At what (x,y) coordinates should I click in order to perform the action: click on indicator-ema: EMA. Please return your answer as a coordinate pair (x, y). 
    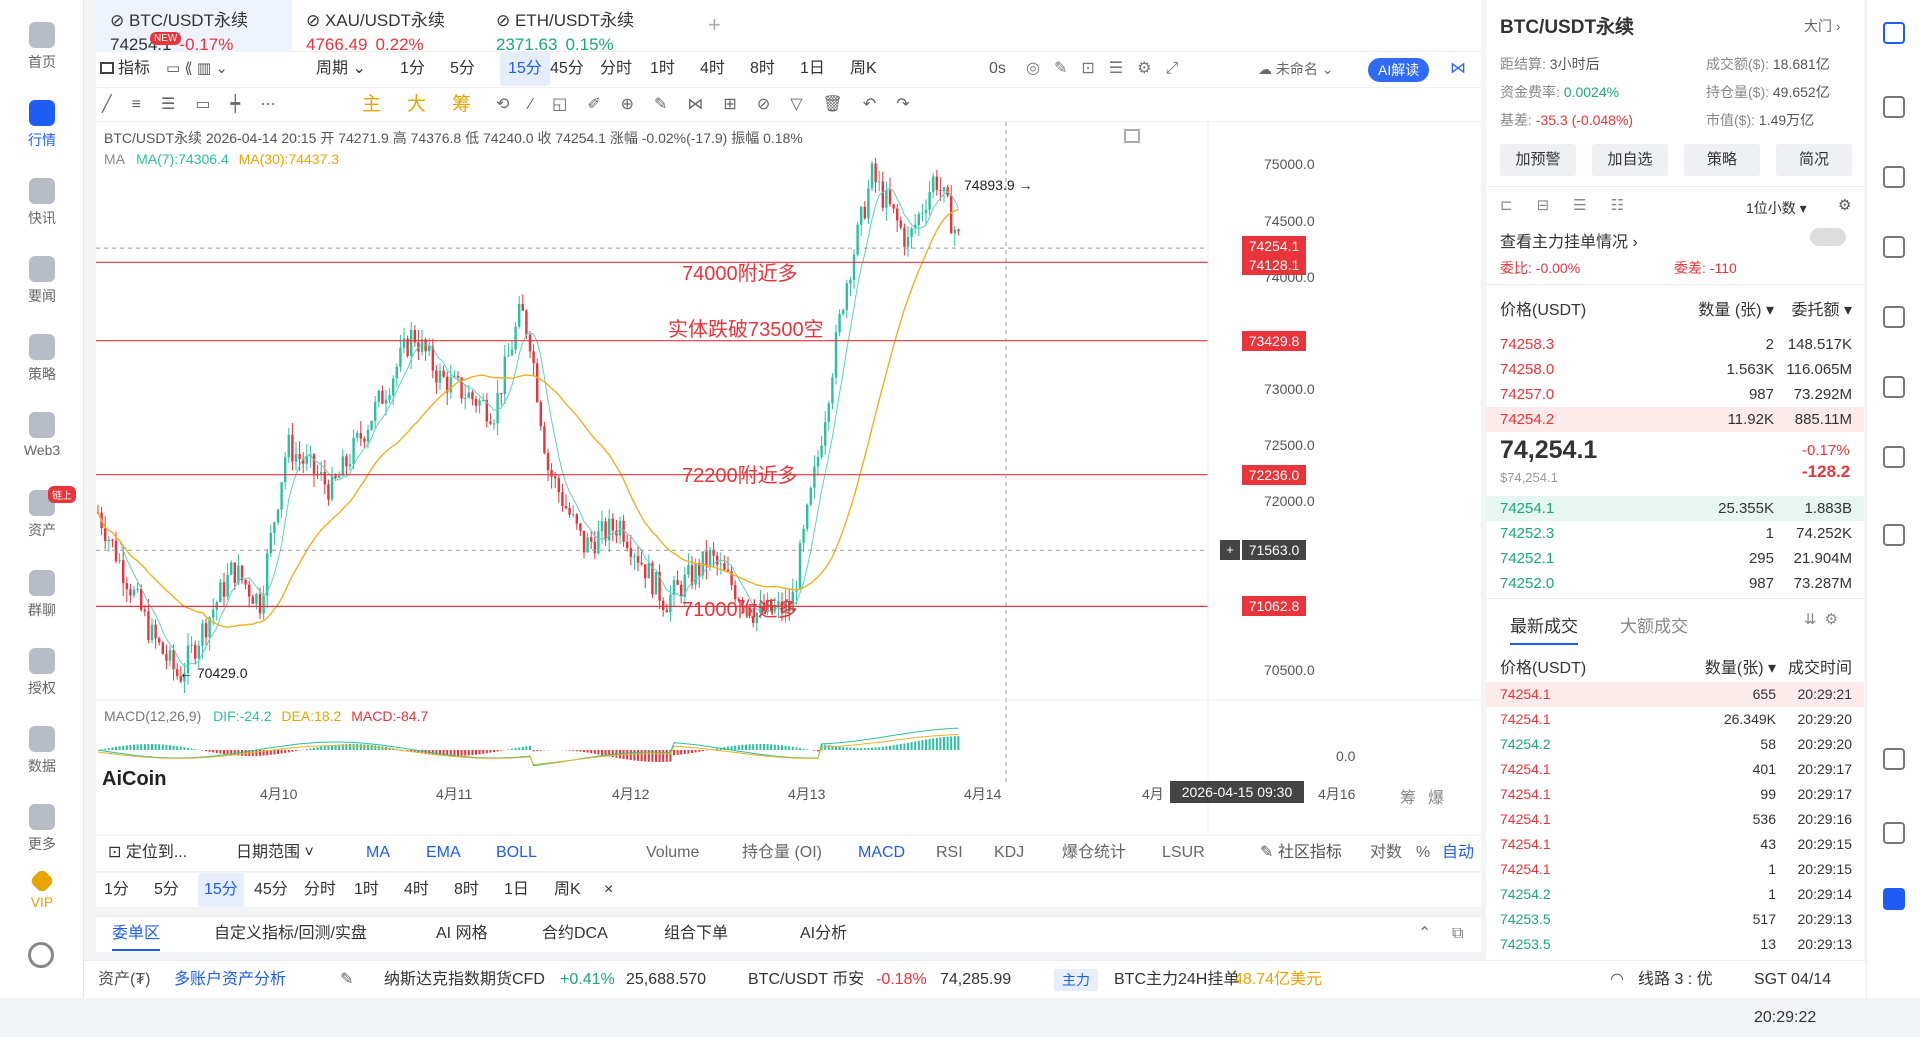
    Looking at the image, I should click on (443, 853).